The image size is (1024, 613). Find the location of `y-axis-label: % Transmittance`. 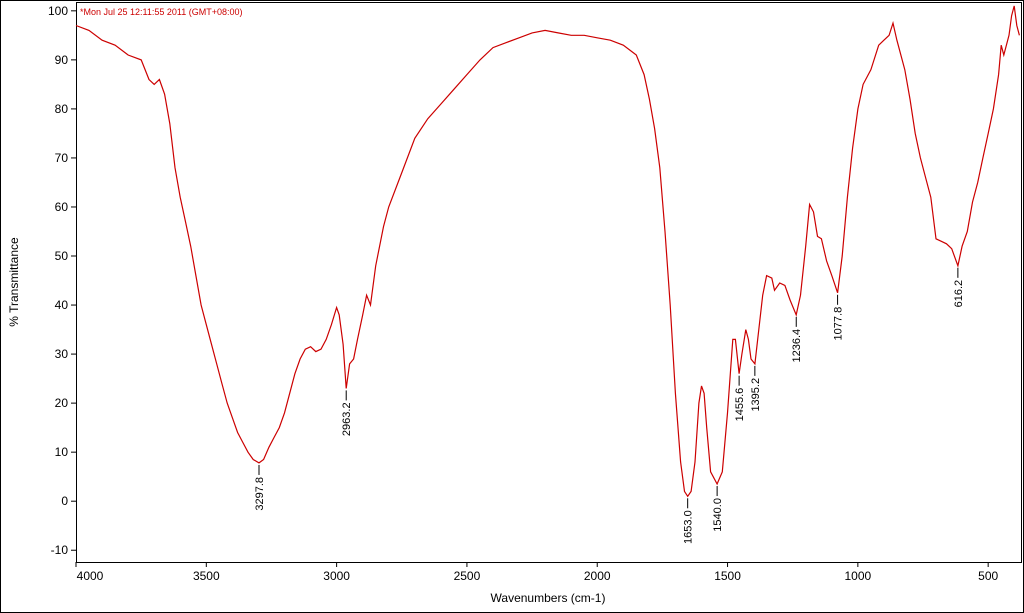

y-axis-label: % Transmittance is located at coordinates (14, 282).